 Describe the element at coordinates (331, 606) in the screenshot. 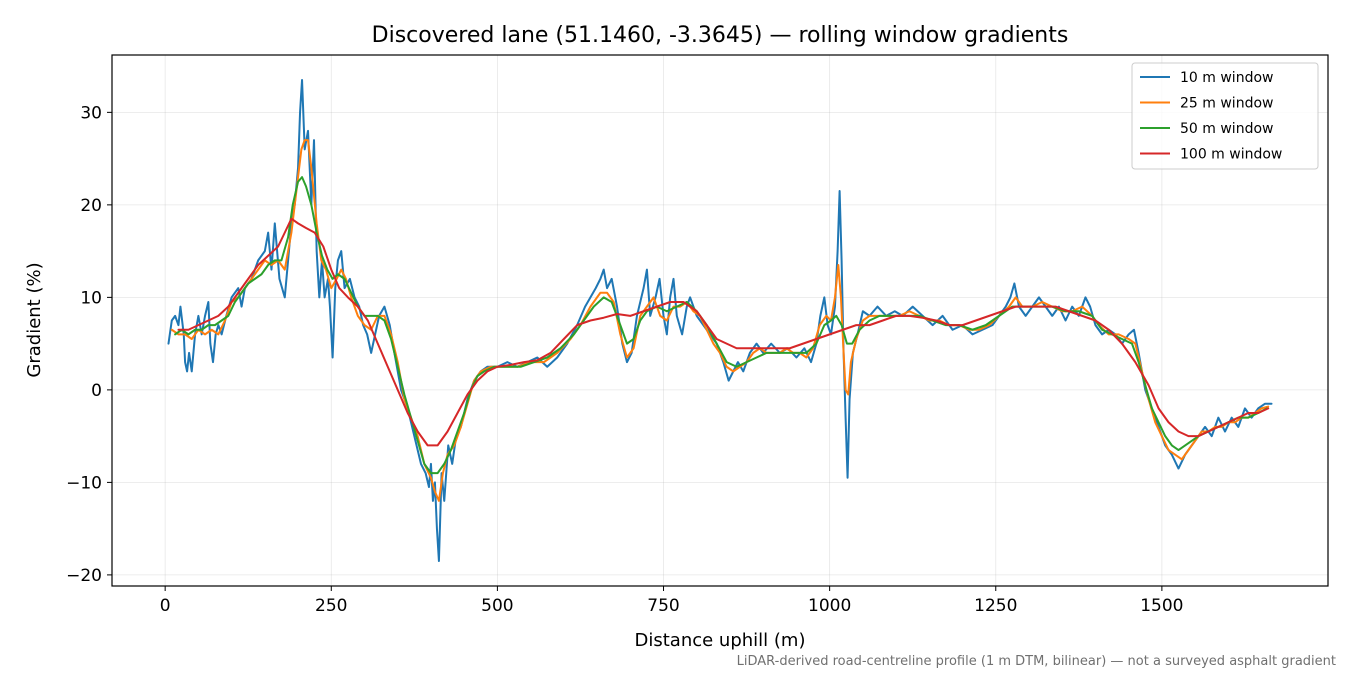

I see `x-tick-label: 250` at that location.